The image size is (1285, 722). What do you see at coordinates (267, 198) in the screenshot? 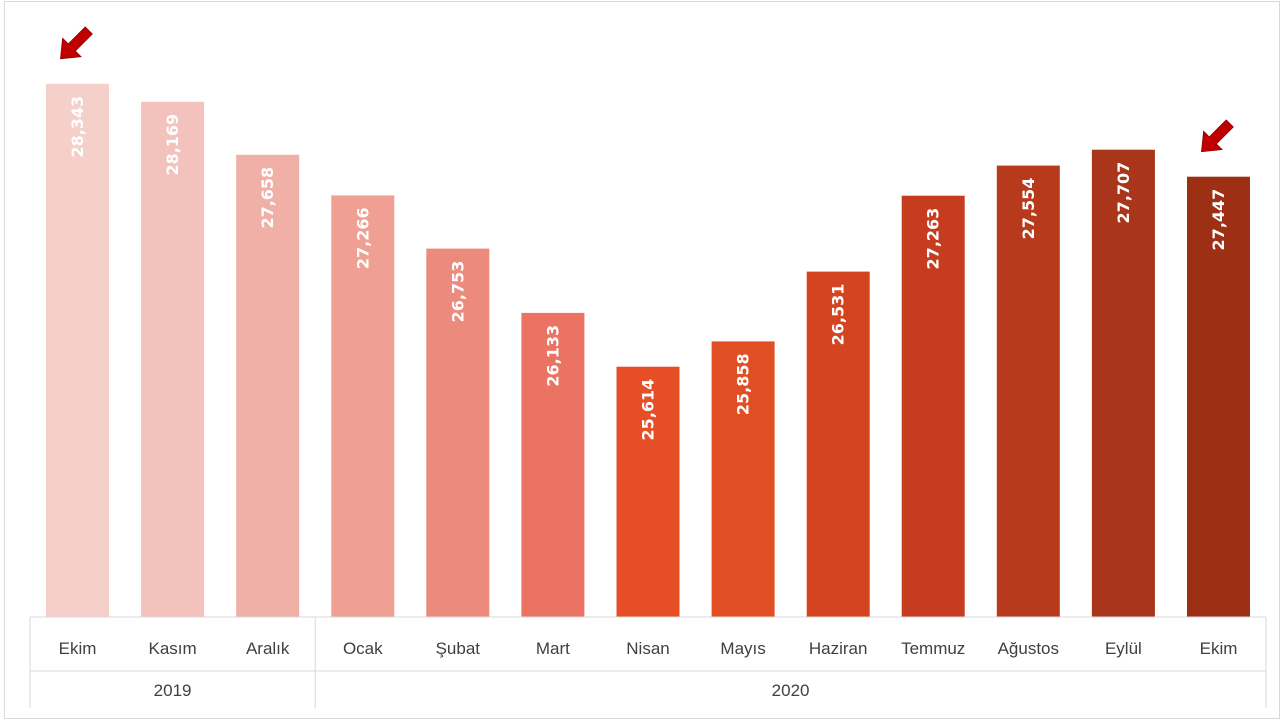
I see `value-label-2: 27,658` at bounding box center [267, 198].